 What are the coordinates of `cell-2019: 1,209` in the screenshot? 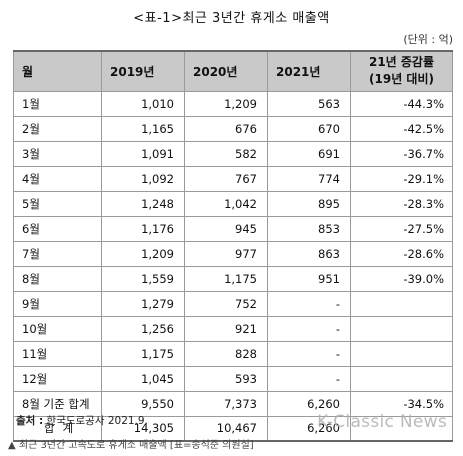 It's located at (143, 253).